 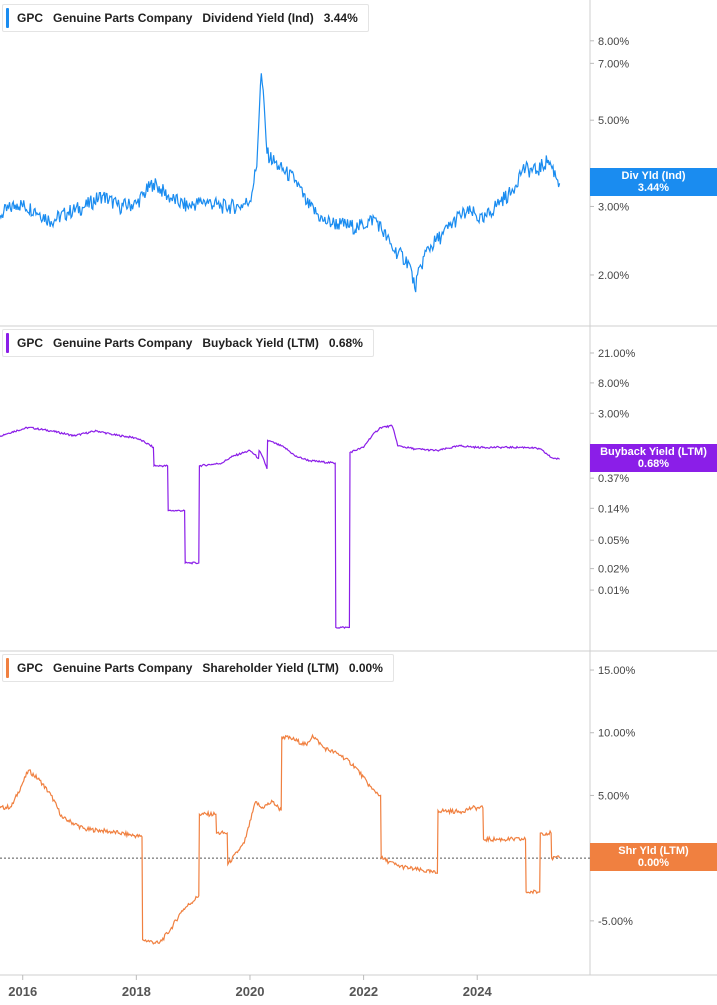 What do you see at coordinates (653, 176) in the screenshot?
I see `value-tag-name: Div Yld (Ind)` at bounding box center [653, 176].